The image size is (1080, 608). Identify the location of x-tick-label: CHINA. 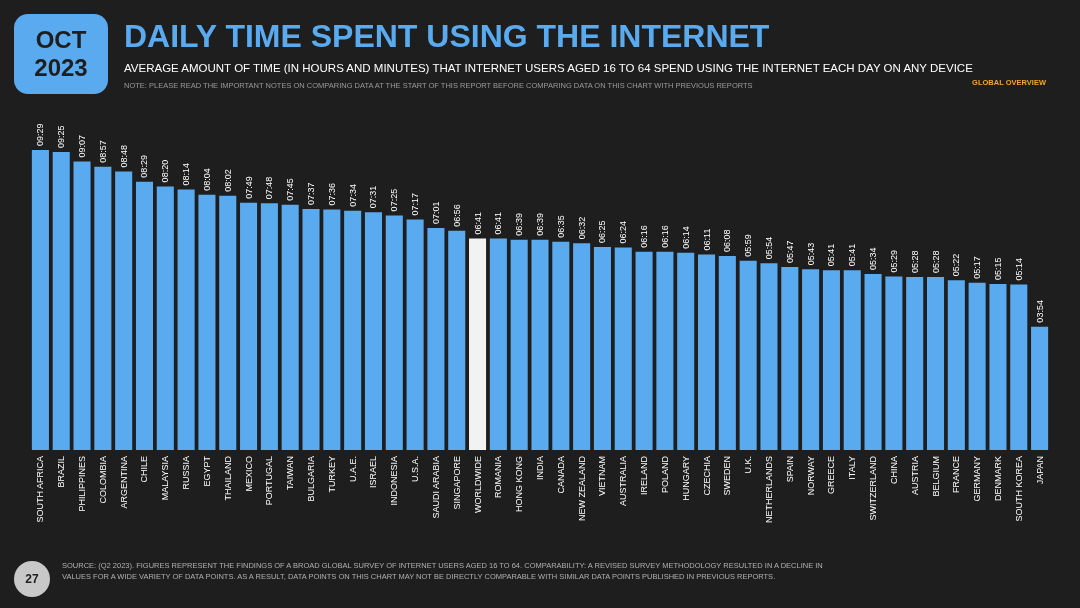
(893, 470).